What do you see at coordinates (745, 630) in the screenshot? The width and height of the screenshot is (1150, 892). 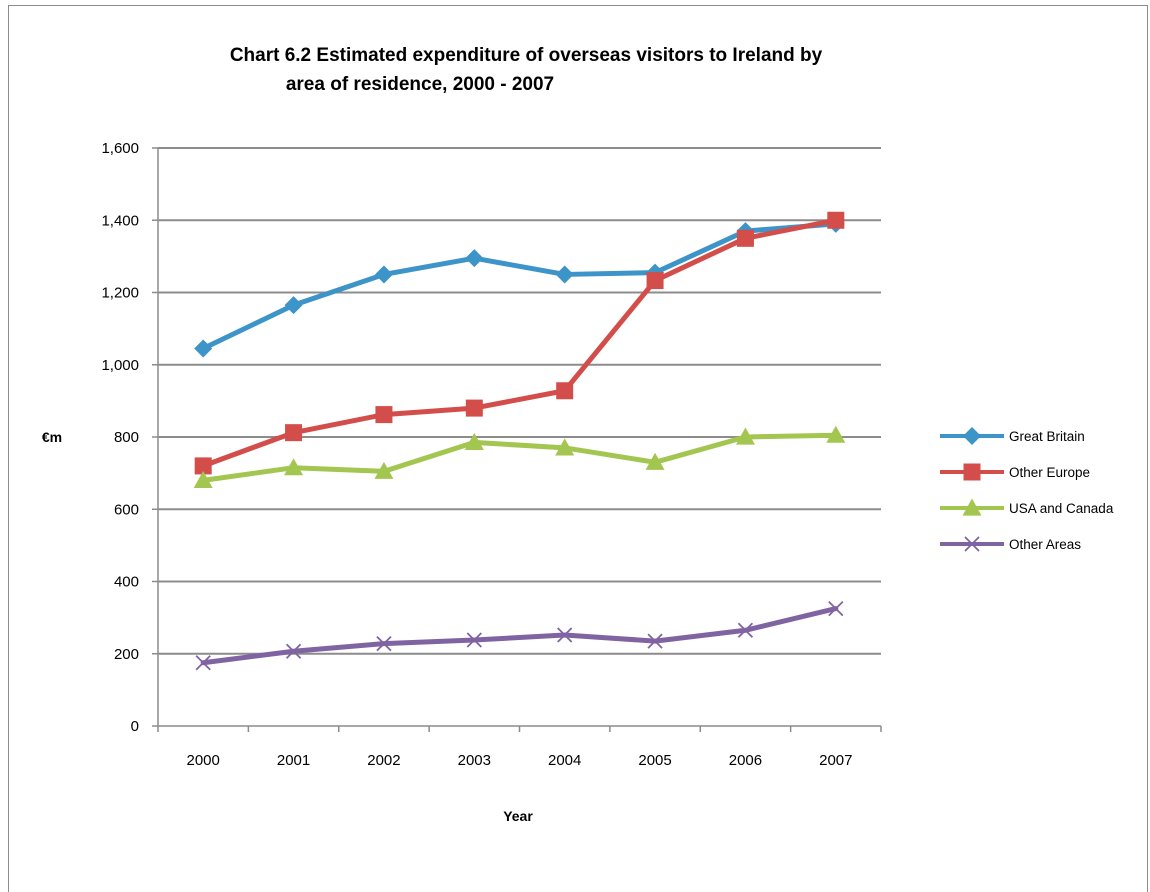 I see `data-point-other-areas-2006` at bounding box center [745, 630].